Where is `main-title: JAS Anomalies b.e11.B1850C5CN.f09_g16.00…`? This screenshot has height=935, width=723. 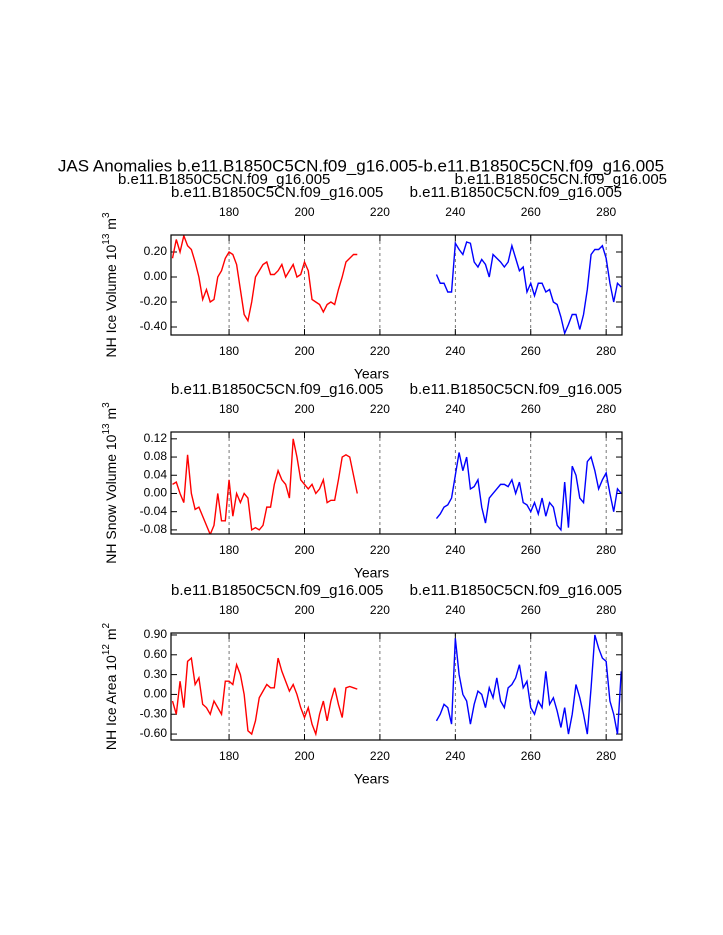
main-title: JAS Anomalies b.e11.B1850C5CN.f09_g16.00… is located at coordinates (361, 165).